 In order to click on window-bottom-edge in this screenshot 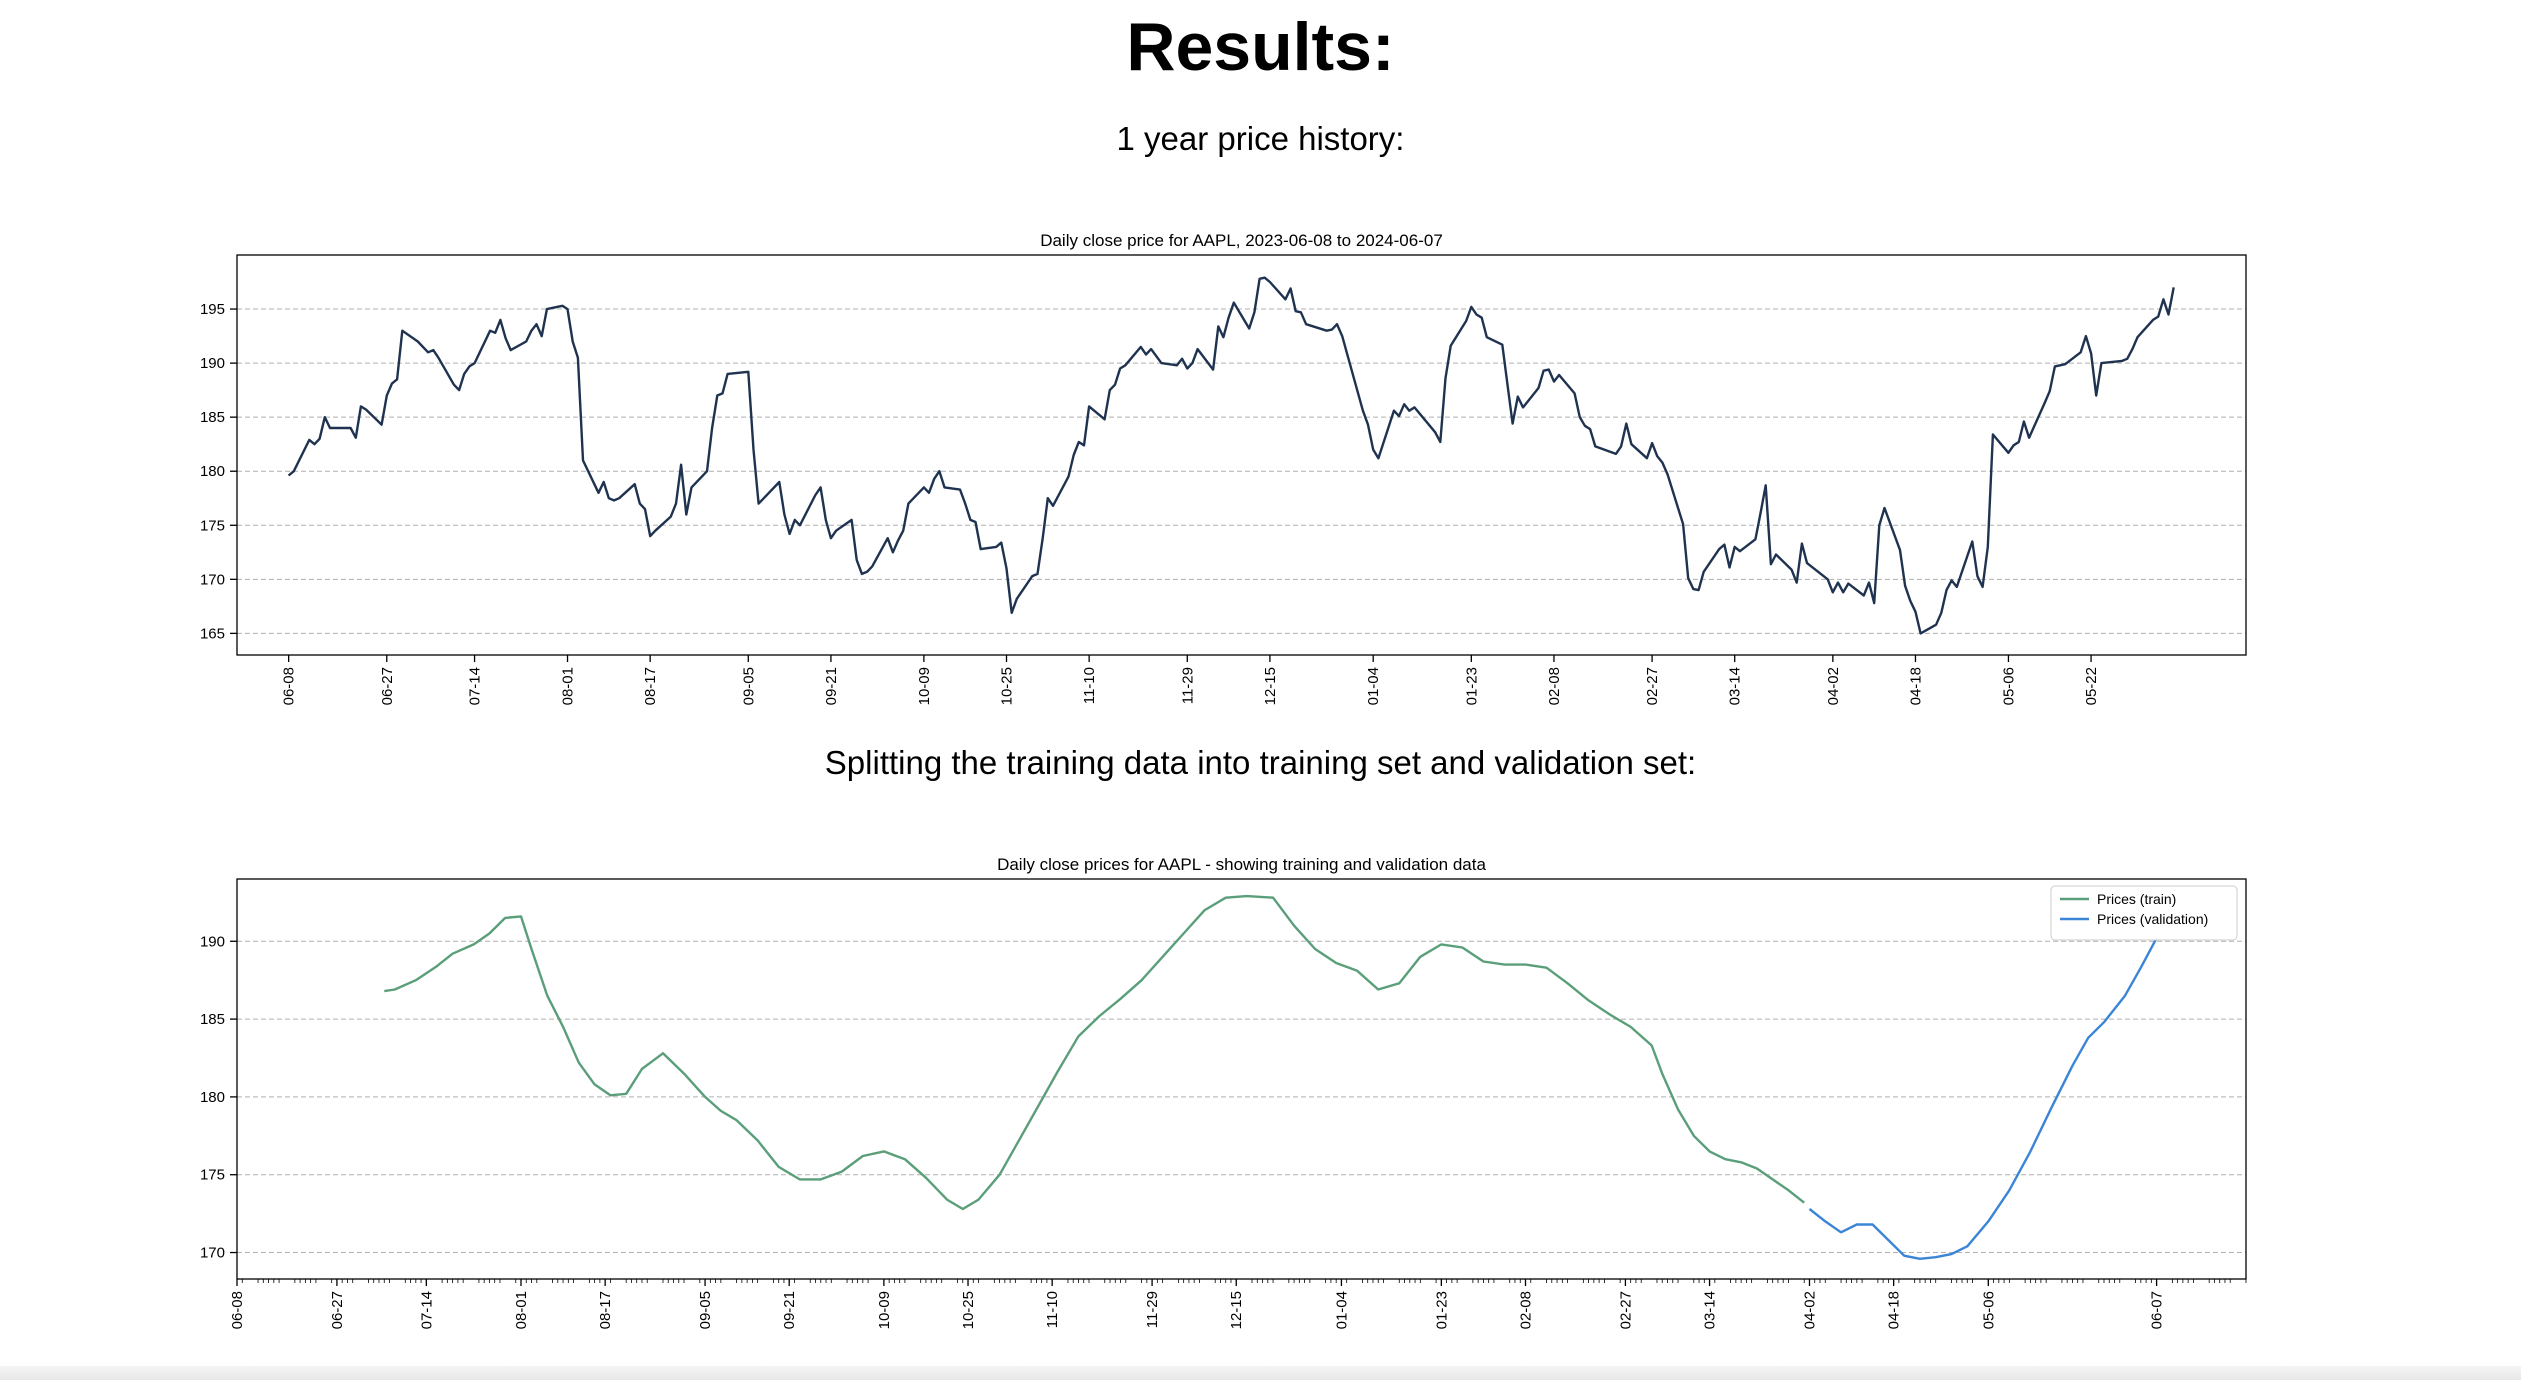, I will do `click(1260, 1373)`.